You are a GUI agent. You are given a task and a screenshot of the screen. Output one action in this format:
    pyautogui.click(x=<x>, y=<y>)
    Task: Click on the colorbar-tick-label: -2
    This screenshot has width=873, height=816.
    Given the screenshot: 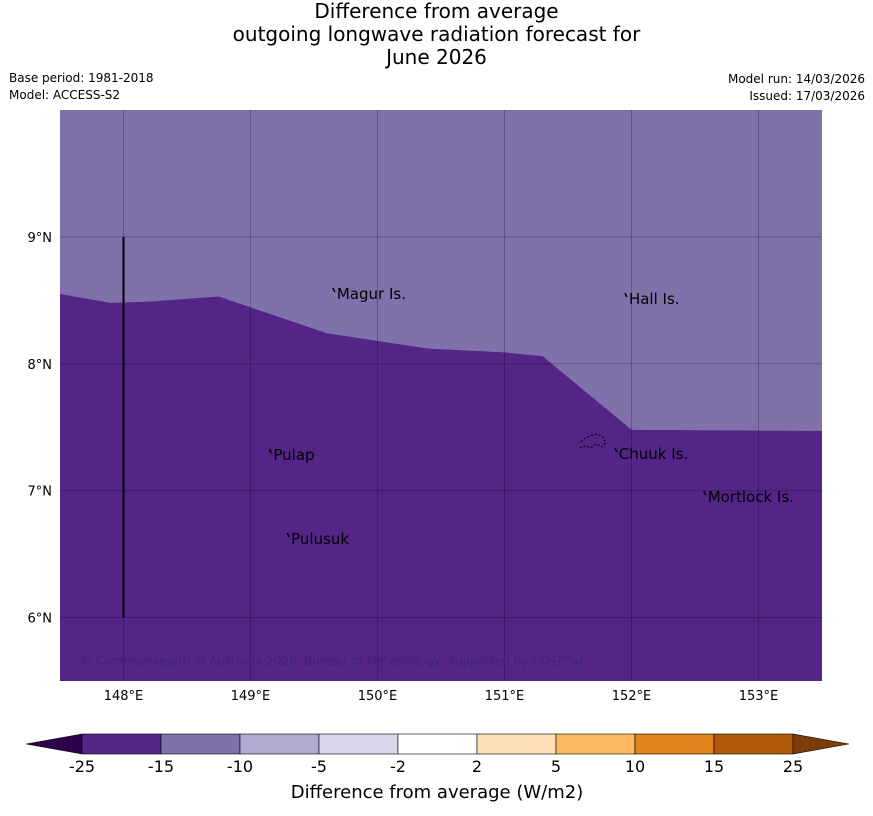 What is the action you would take?
    pyautogui.click(x=398, y=766)
    